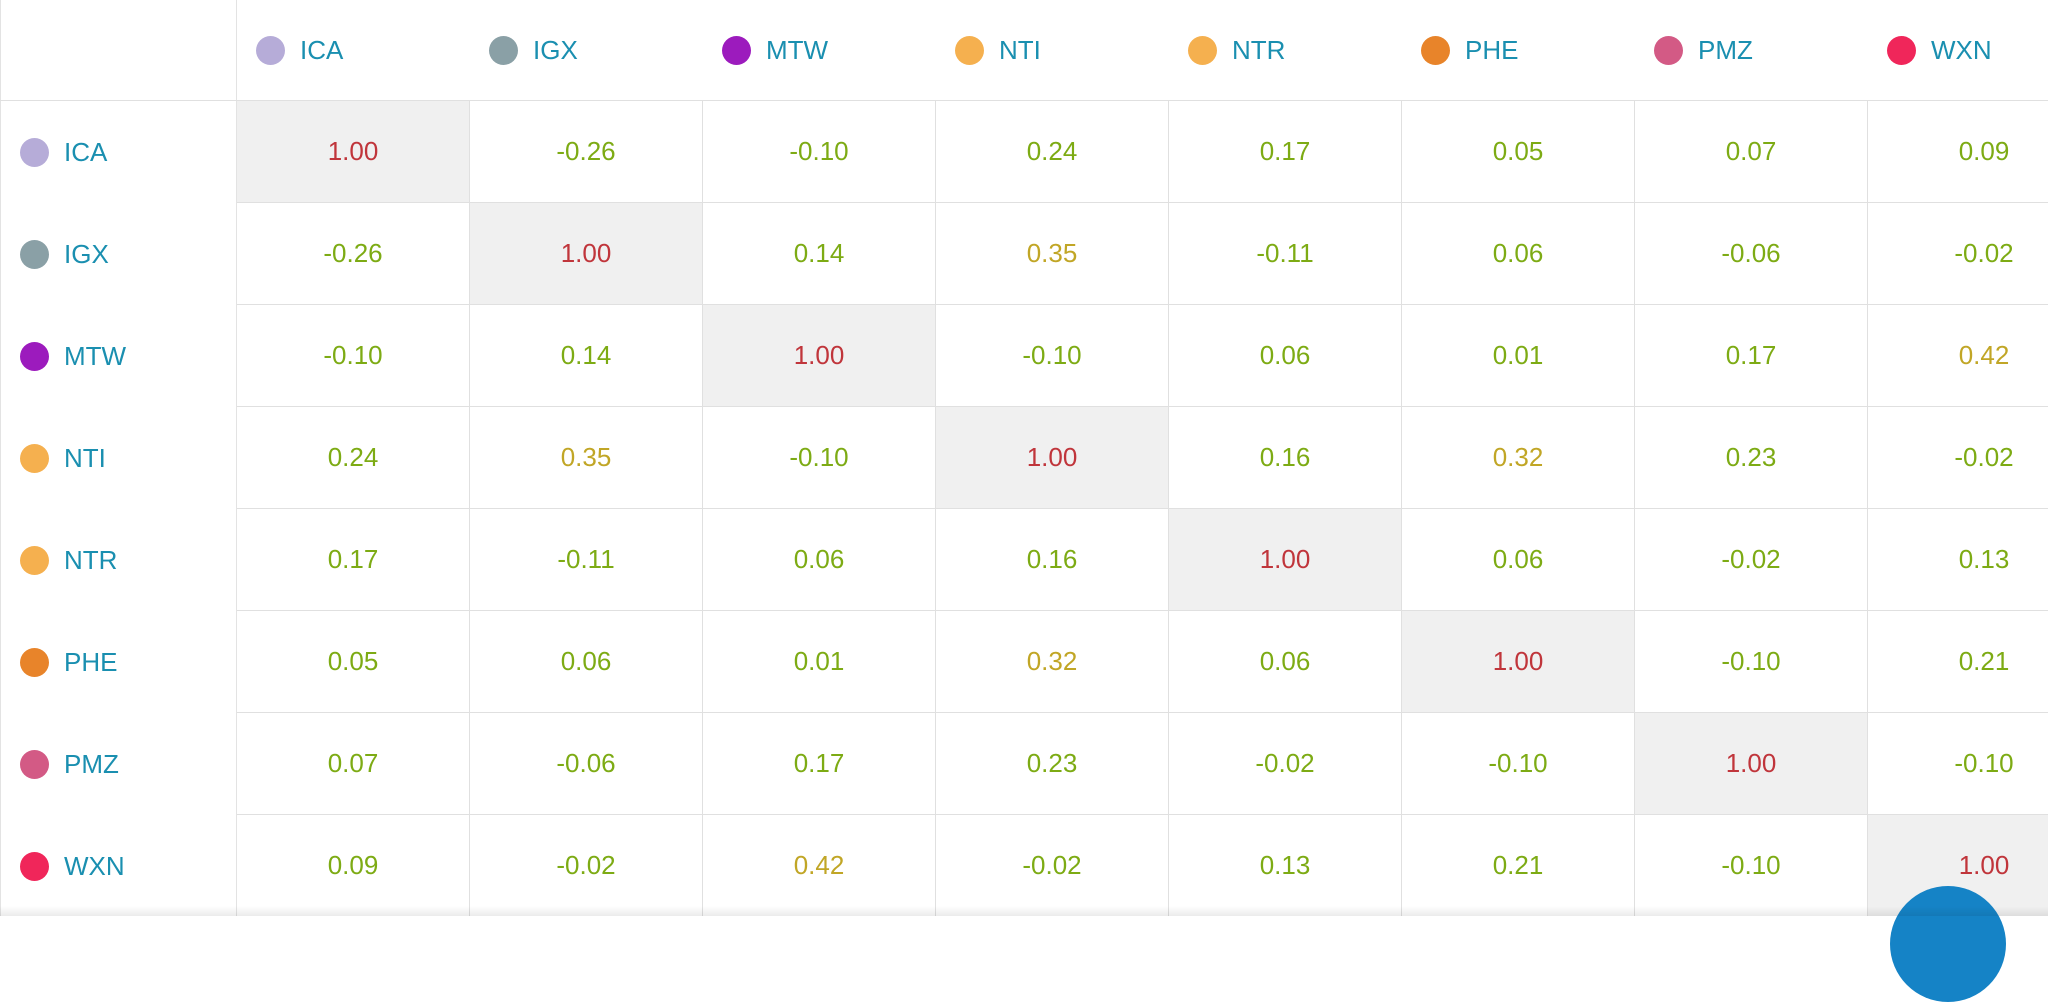  I want to click on row-label-phe: PHE, so click(91, 661).